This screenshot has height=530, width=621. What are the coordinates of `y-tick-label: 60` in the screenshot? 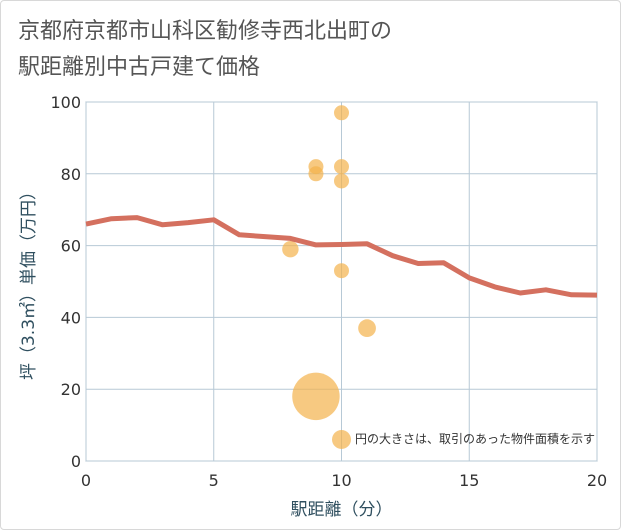 It's located at (71, 246).